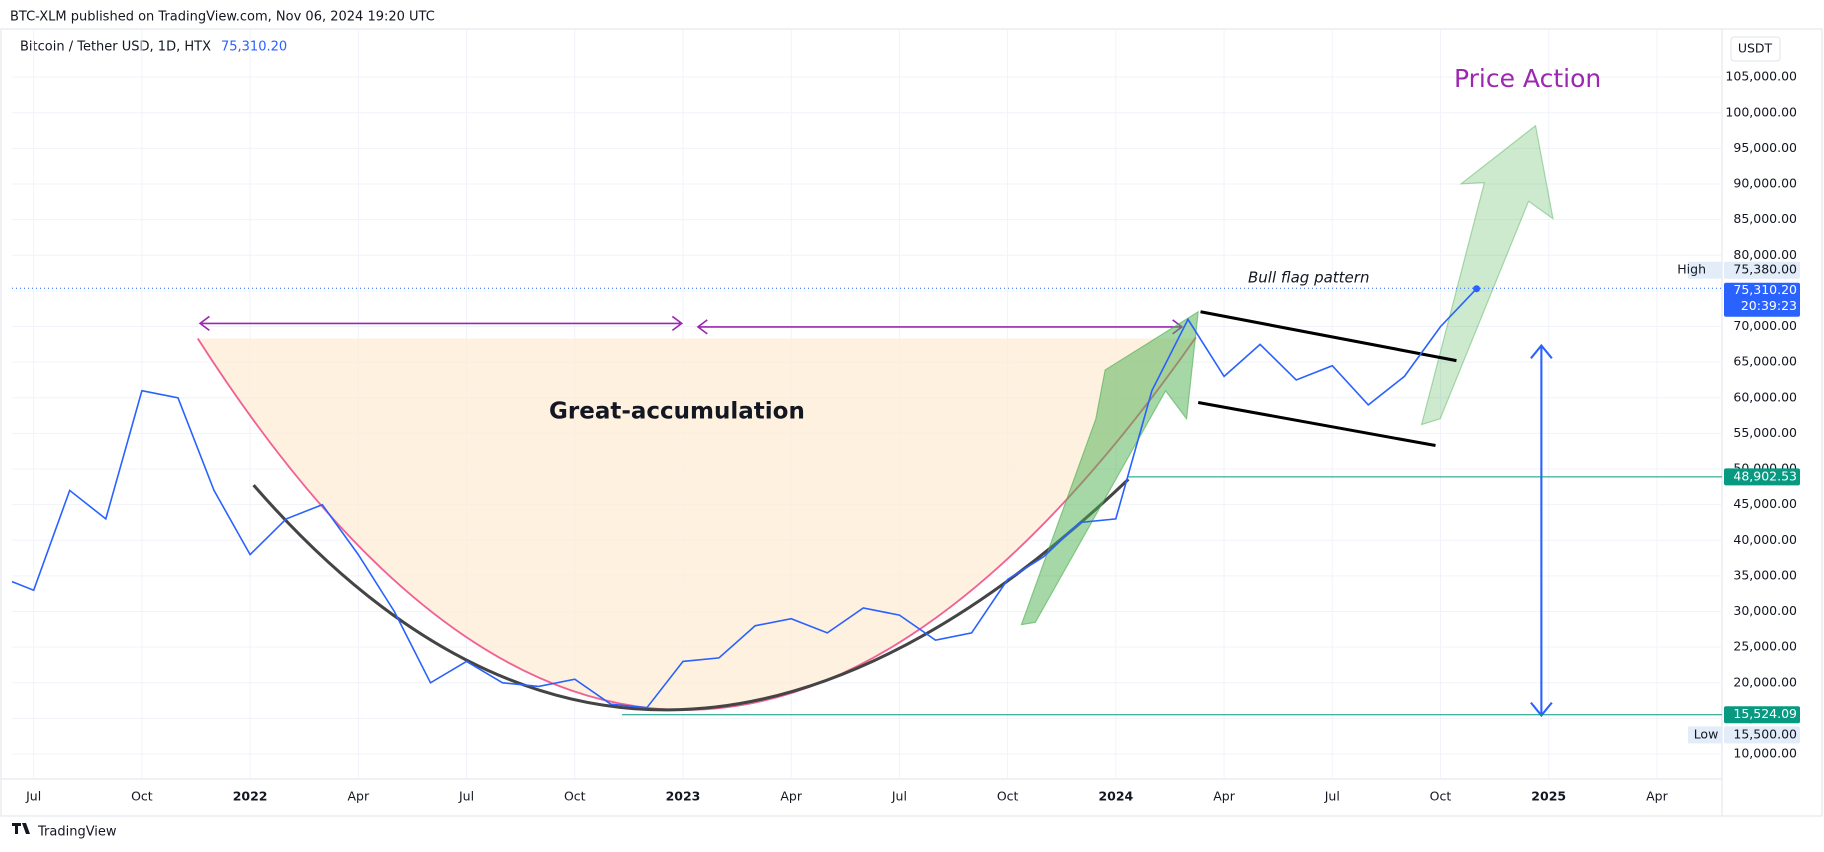 This screenshot has height=852, width=1824. Describe the element at coordinates (77, 832) in the screenshot. I see `footer: TradingView` at that location.